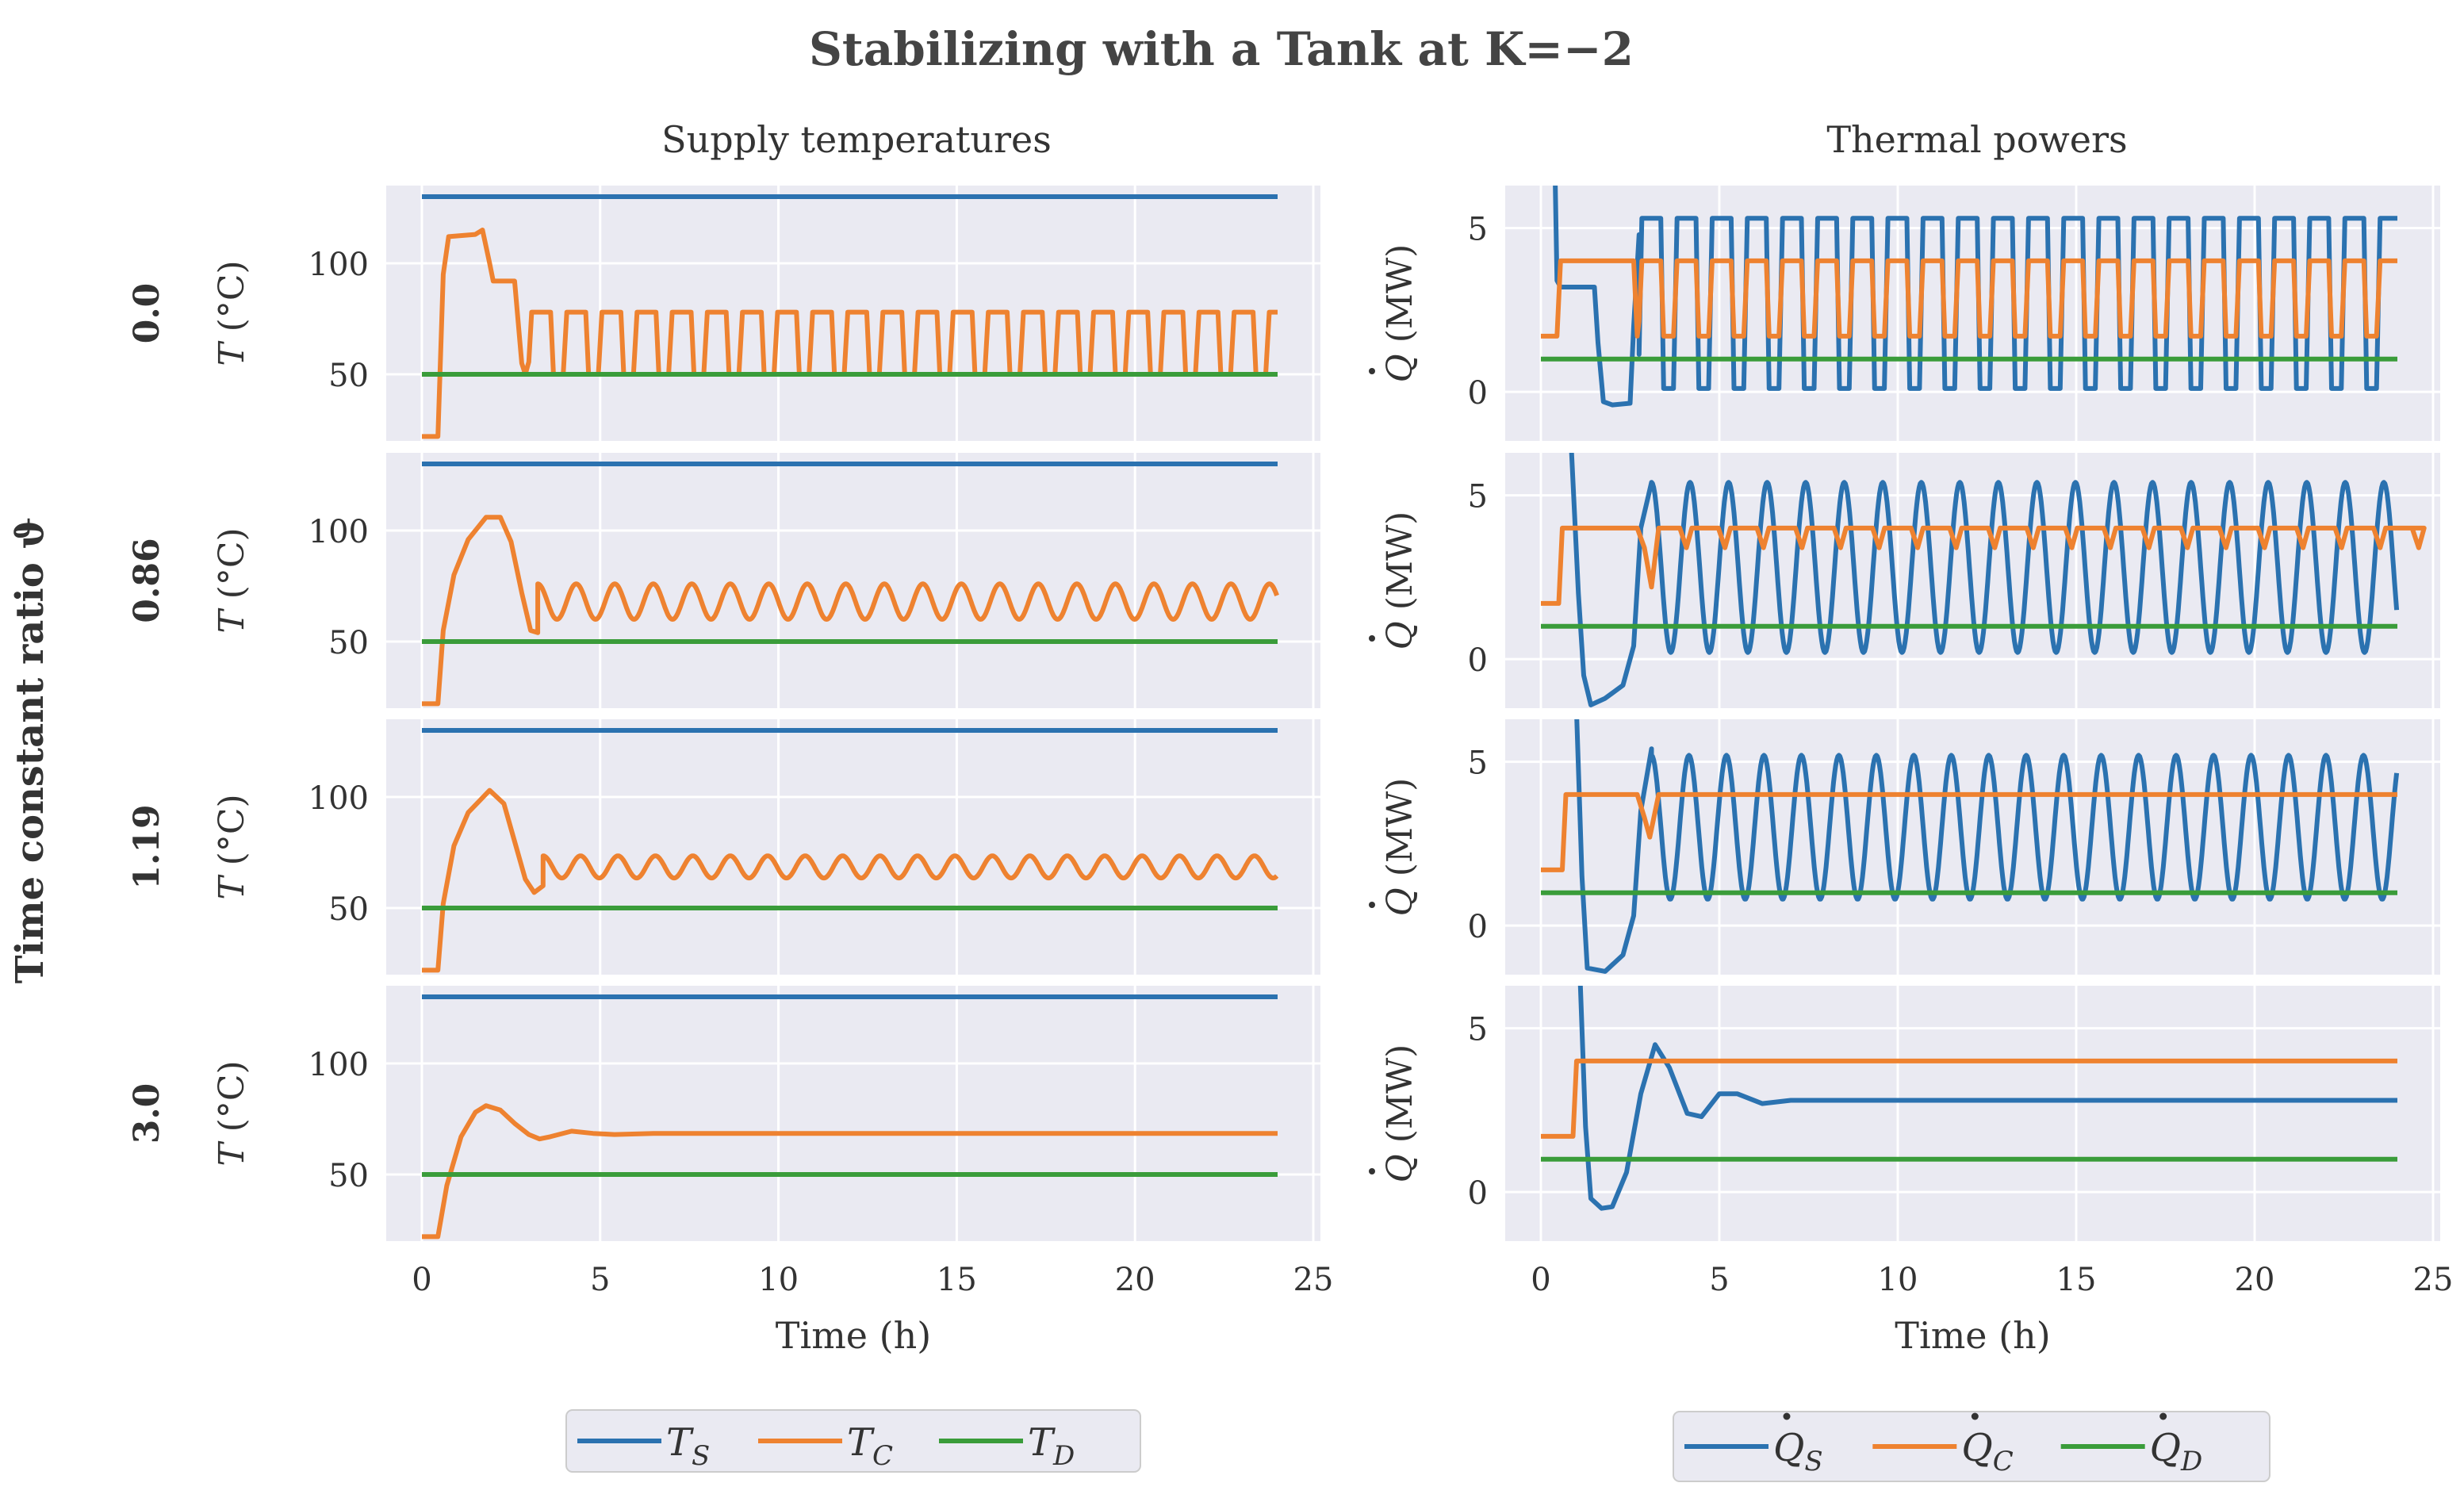 The height and width of the screenshot is (1502, 2464). I want to click on panel-0-0: 50 100 T (°C) 0.0, so click(723, 313).